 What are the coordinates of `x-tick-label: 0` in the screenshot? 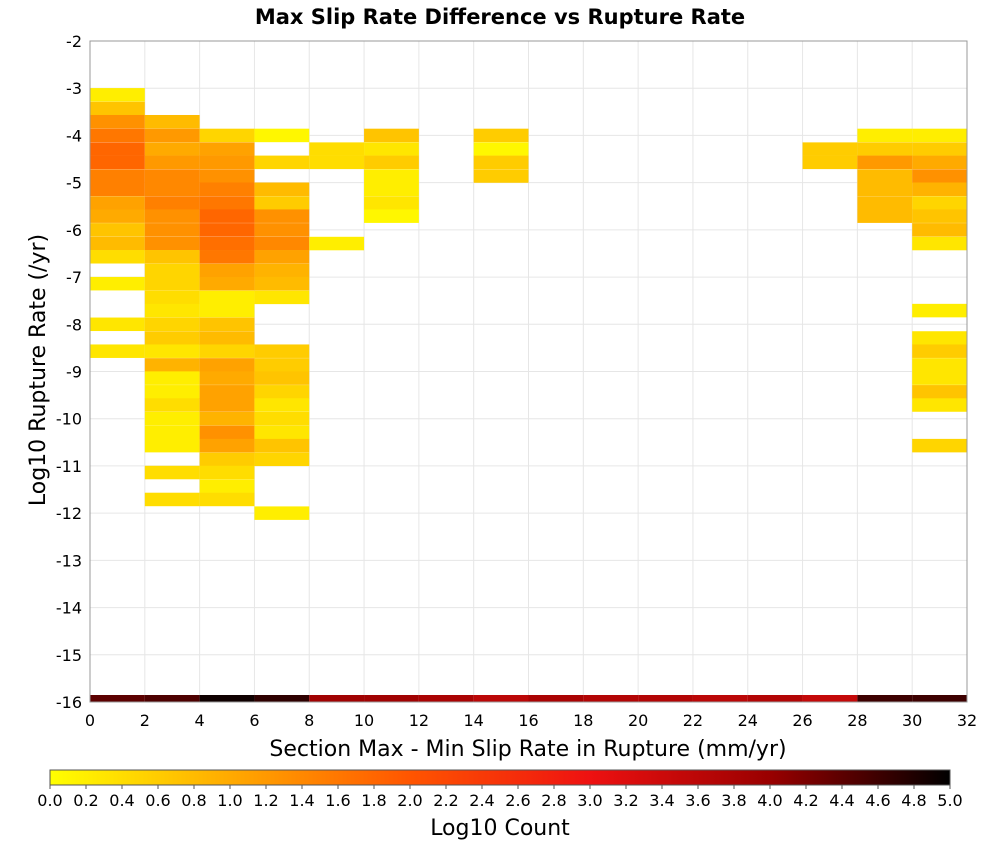 It's located at (90, 720).